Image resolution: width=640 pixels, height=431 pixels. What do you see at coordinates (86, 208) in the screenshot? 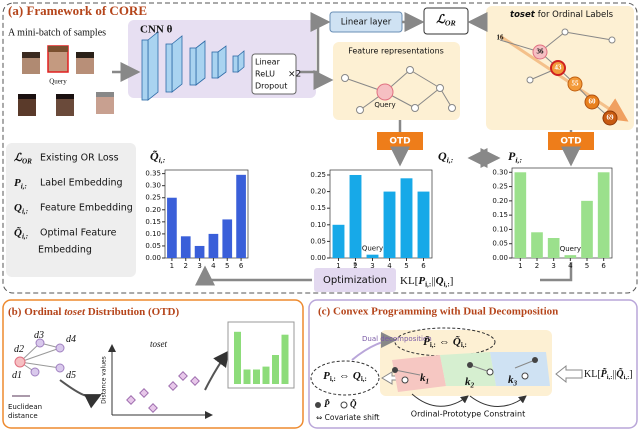
I see `legend-text: Feature Embedding` at bounding box center [86, 208].